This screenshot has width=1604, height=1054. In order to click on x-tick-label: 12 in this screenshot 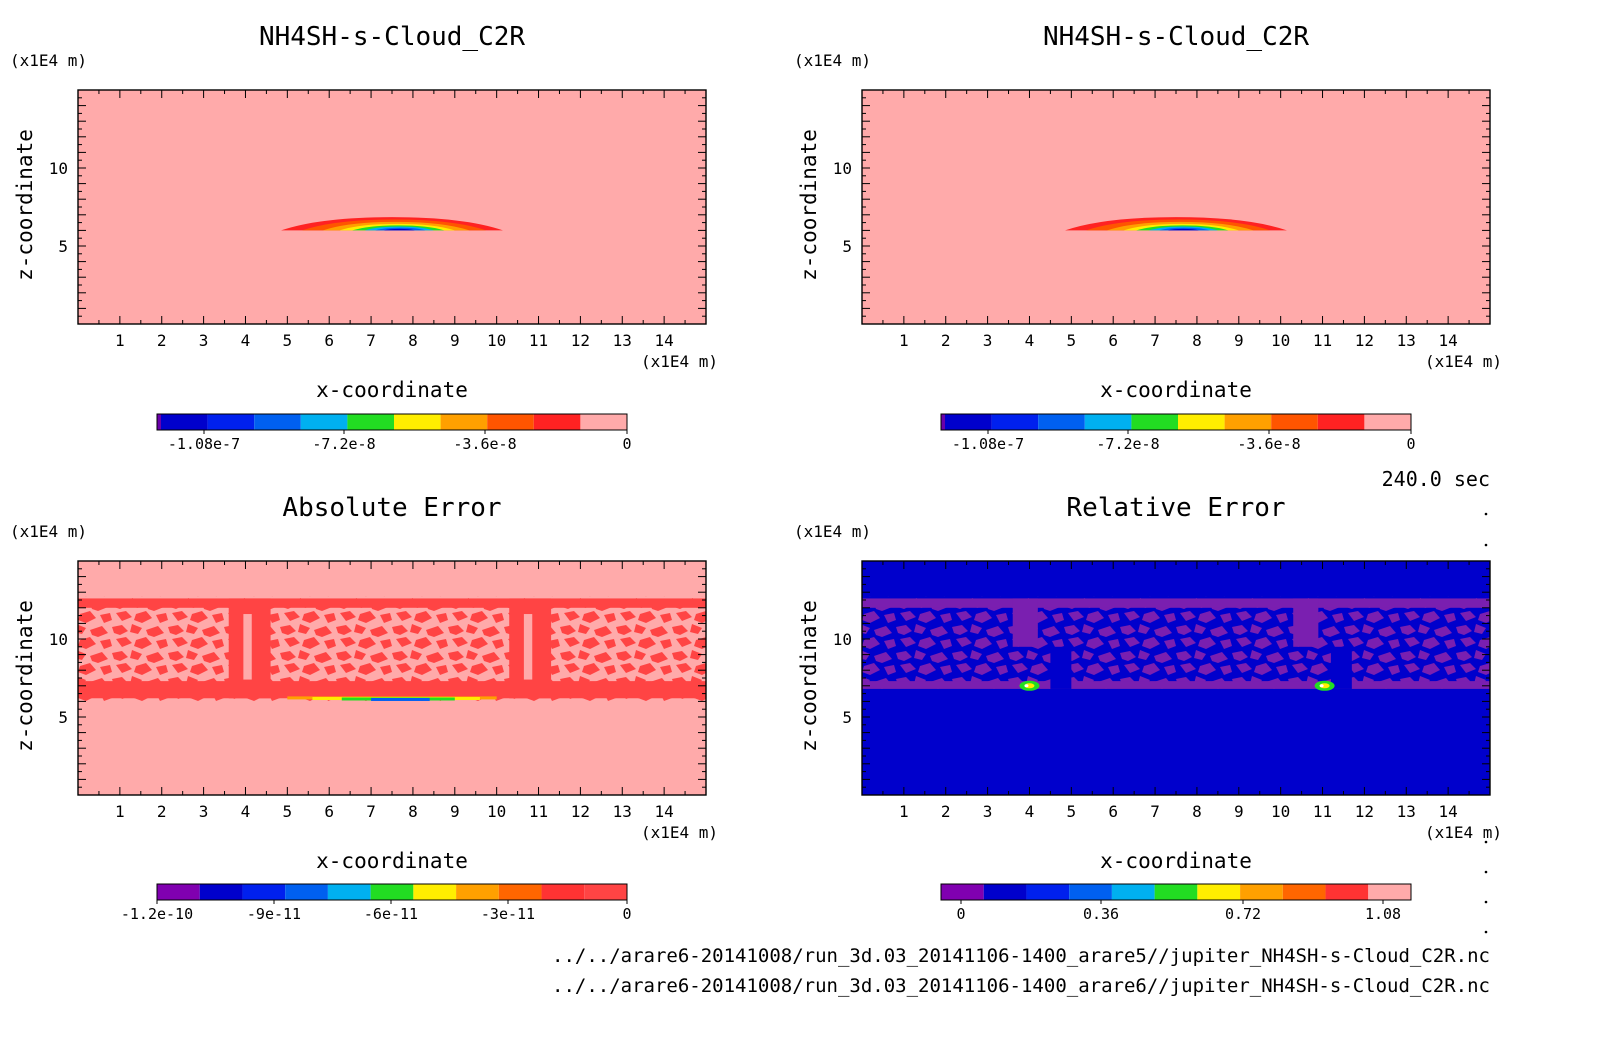, I will do `click(580, 811)`.